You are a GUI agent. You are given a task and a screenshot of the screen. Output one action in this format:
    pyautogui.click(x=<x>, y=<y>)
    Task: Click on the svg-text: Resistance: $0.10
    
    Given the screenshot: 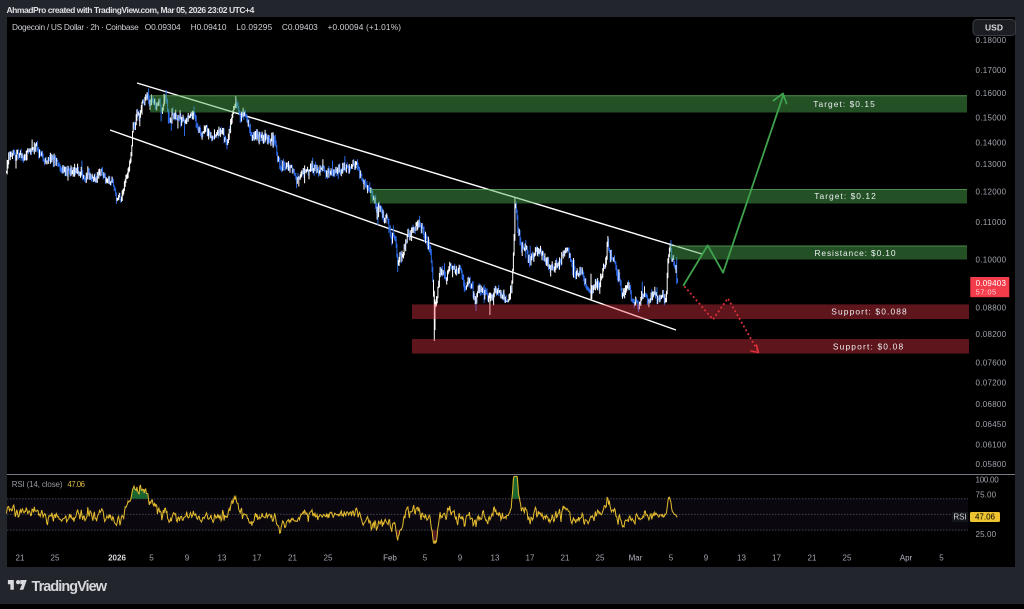 What is the action you would take?
    pyautogui.click(x=855, y=253)
    